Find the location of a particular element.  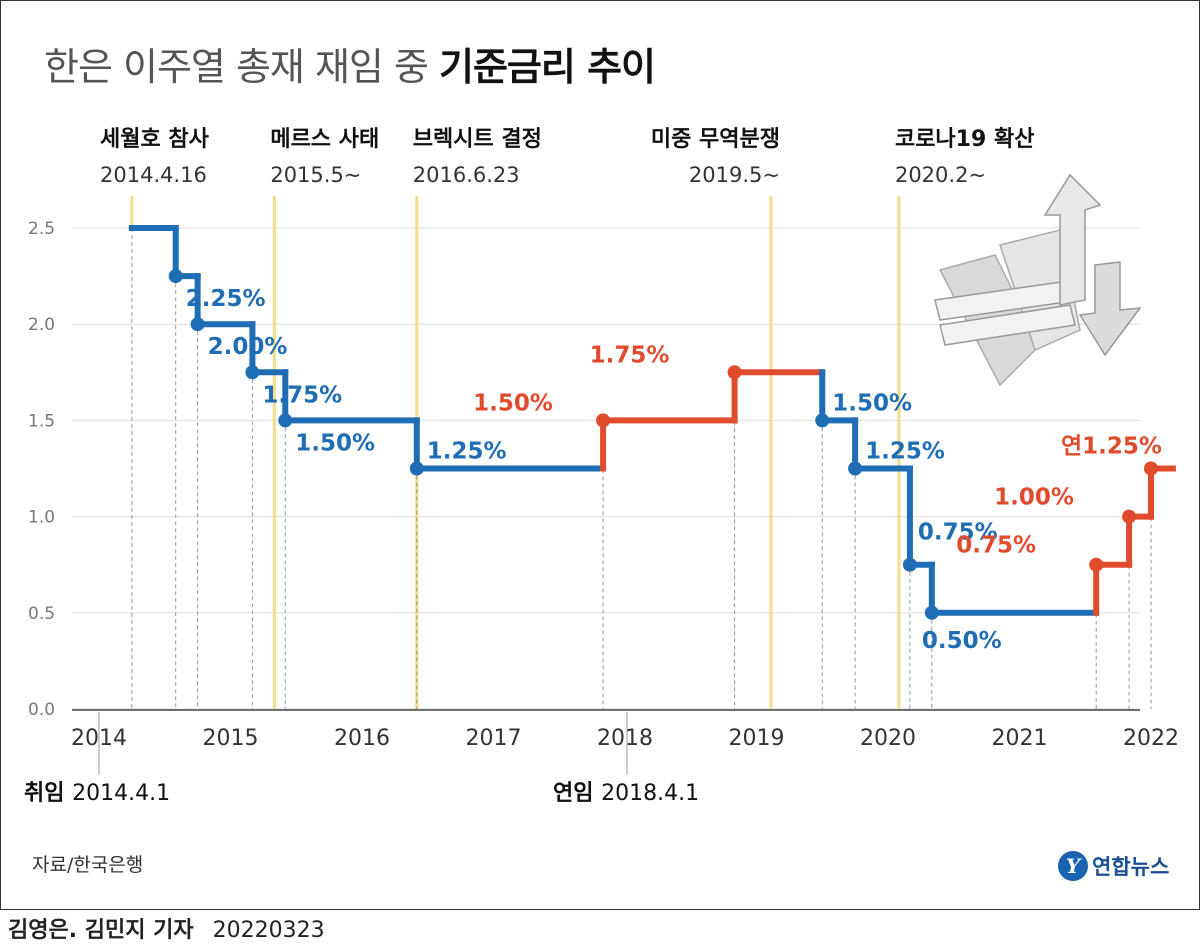

event-date: 2019.5~ is located at coordinates (734, 175).